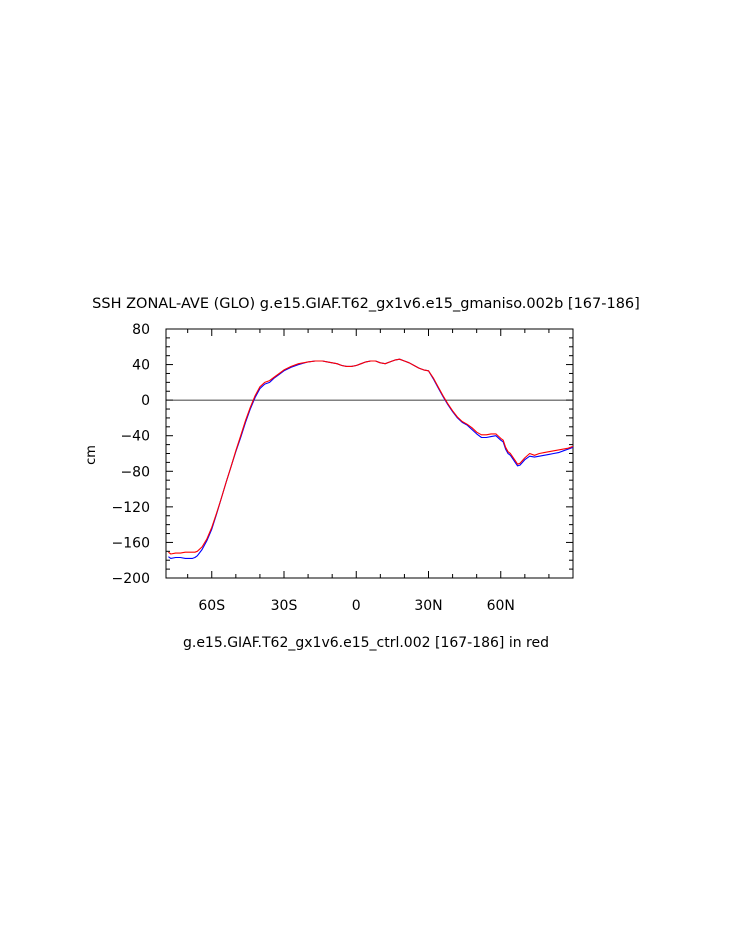 This screenshot has width=733, height=945. I want to click on y-tick-label: −160, so click(131, 543).